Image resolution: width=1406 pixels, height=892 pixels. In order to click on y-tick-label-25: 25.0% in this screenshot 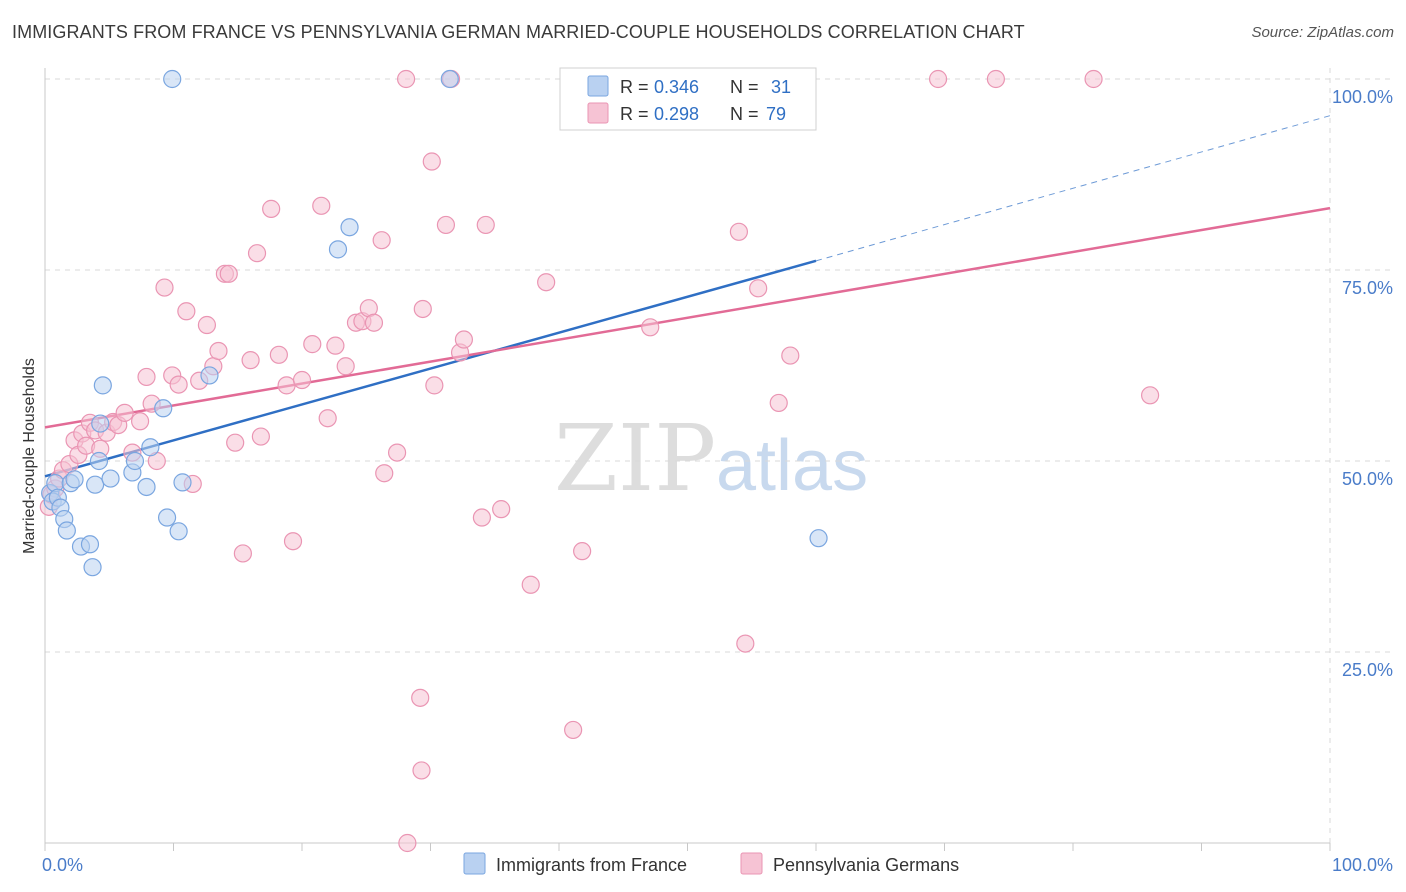, I will do `click(1367, 670)`.